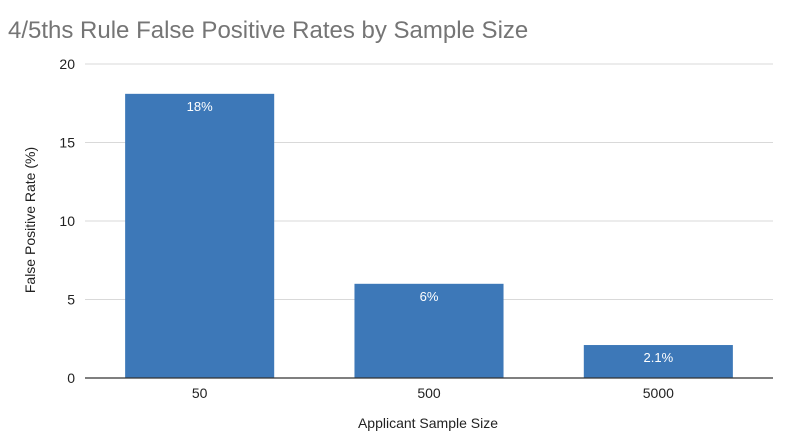  I want to click on x-axis-ticks: 50 500 5000, so click(433, 393).